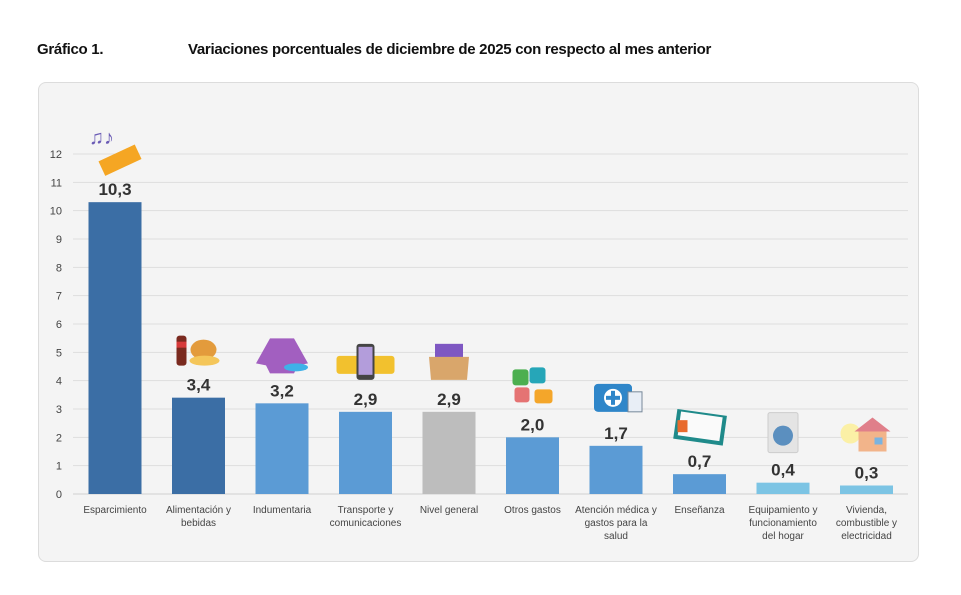 This screenshot has width=961, height=595. I want to click on y-tick-label: 5, so click(59, 353).